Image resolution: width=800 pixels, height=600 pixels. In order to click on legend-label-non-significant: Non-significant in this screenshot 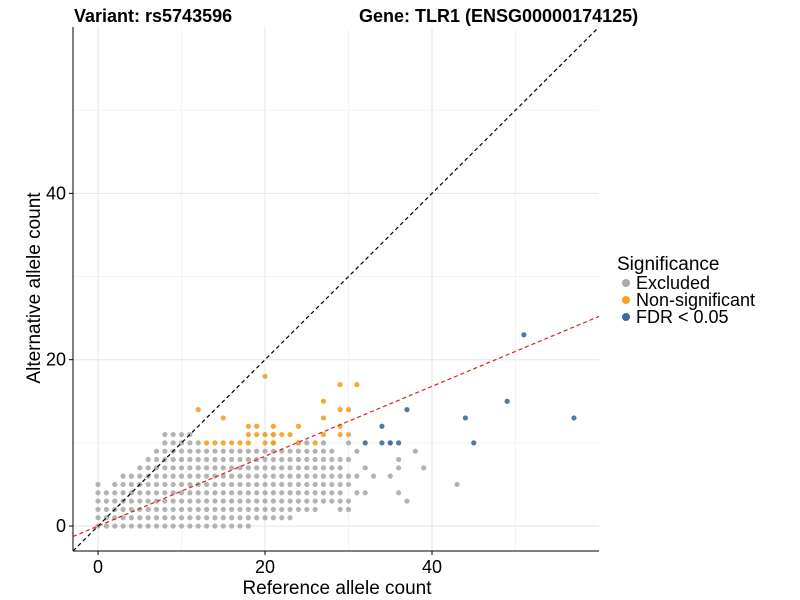, I will do `click(695, 300)`.